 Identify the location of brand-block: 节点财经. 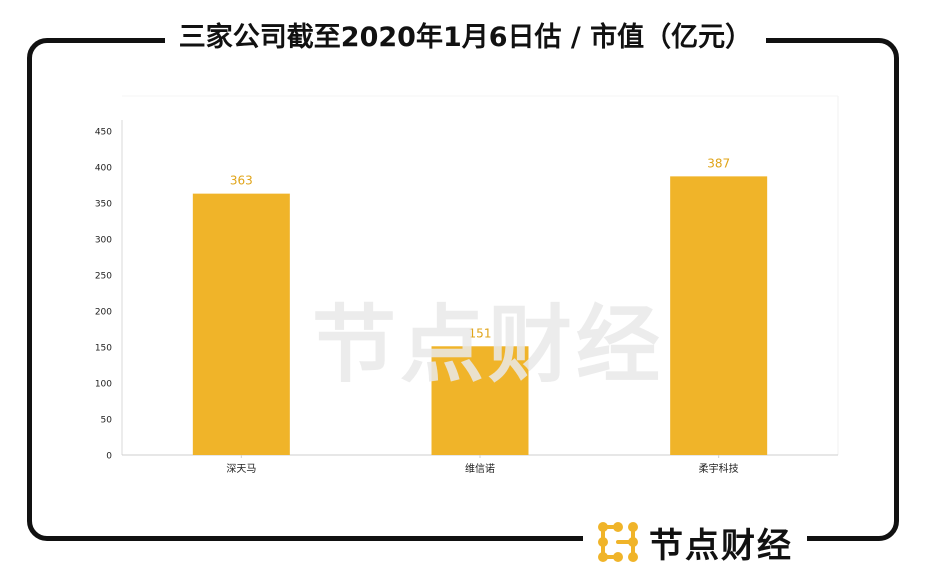
(695, 542).